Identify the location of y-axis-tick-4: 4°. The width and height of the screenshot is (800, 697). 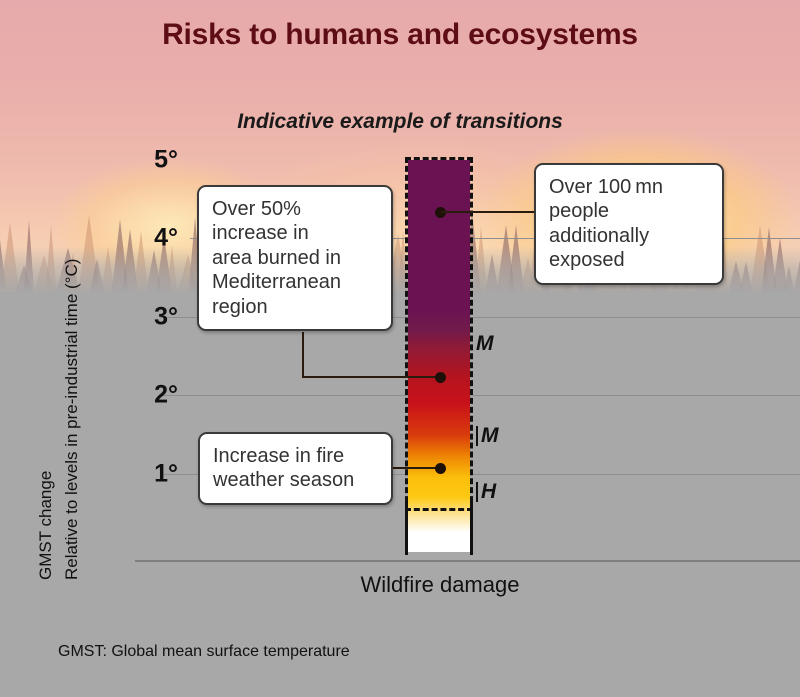
(166, 237).